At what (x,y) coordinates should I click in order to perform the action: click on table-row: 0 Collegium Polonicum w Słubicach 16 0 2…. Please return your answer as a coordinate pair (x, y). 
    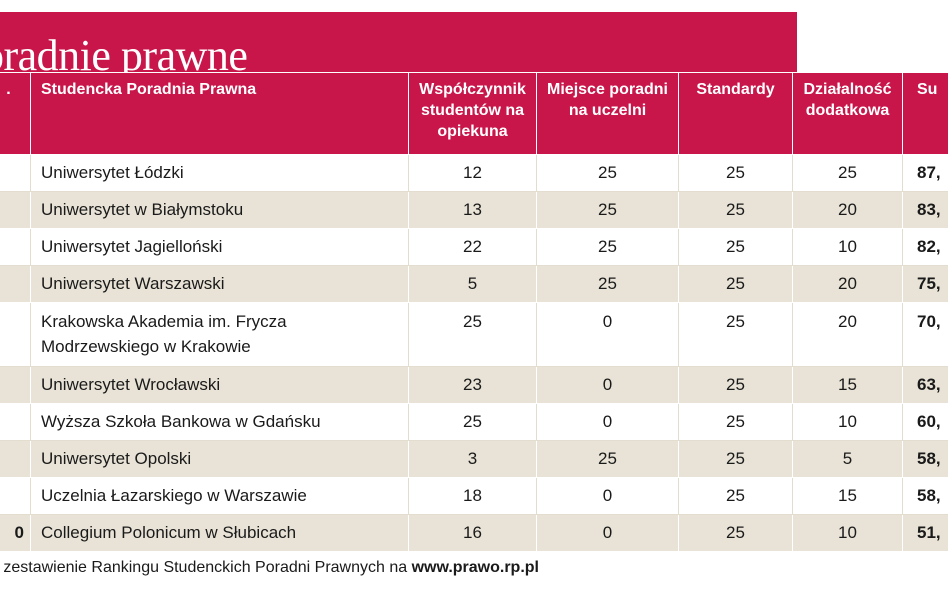
    Looking at the image, I should click on (474, 533).